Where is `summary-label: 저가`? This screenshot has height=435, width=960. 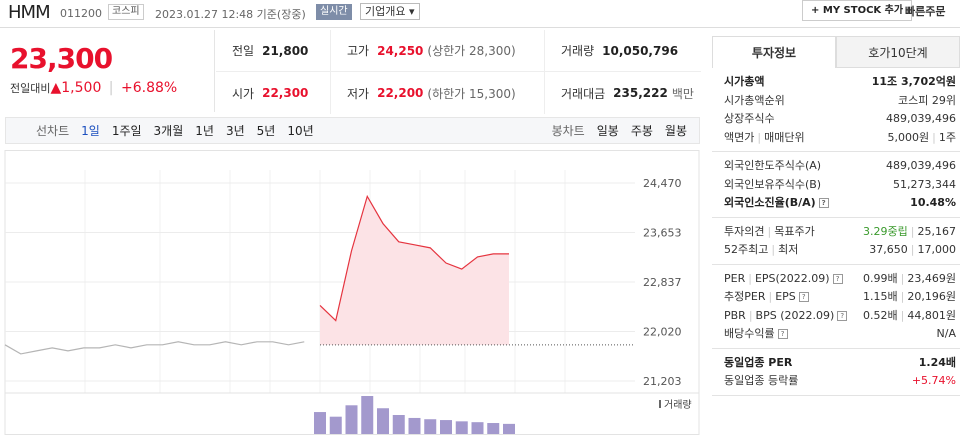
summary-label: 저가 is located at coordinates (358, 93).